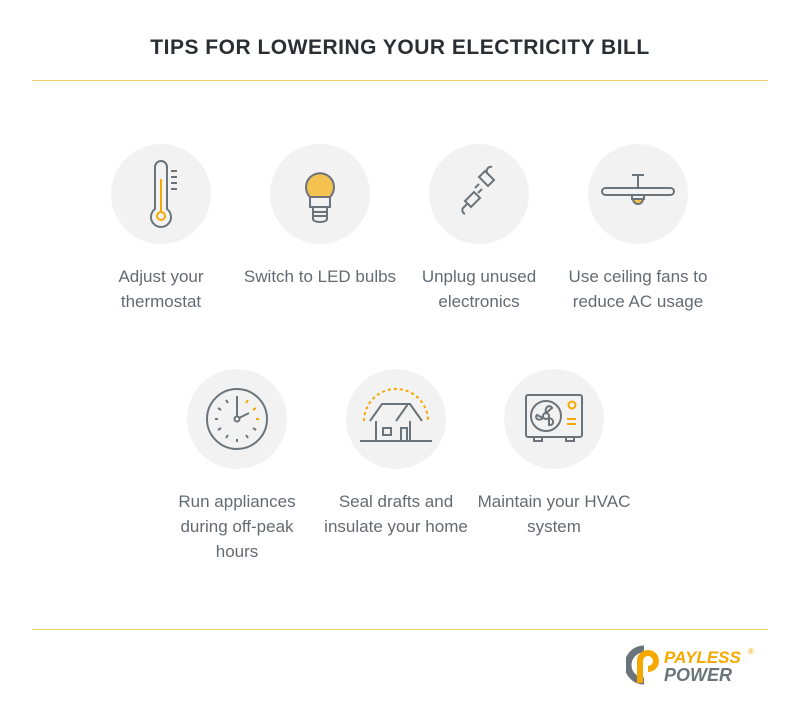 Image resolution: width=800 pixels, height=703 pixels. Describe the element at coordinates (320, 197) in the screenshot. I see `led-bulb-icon` at that location.